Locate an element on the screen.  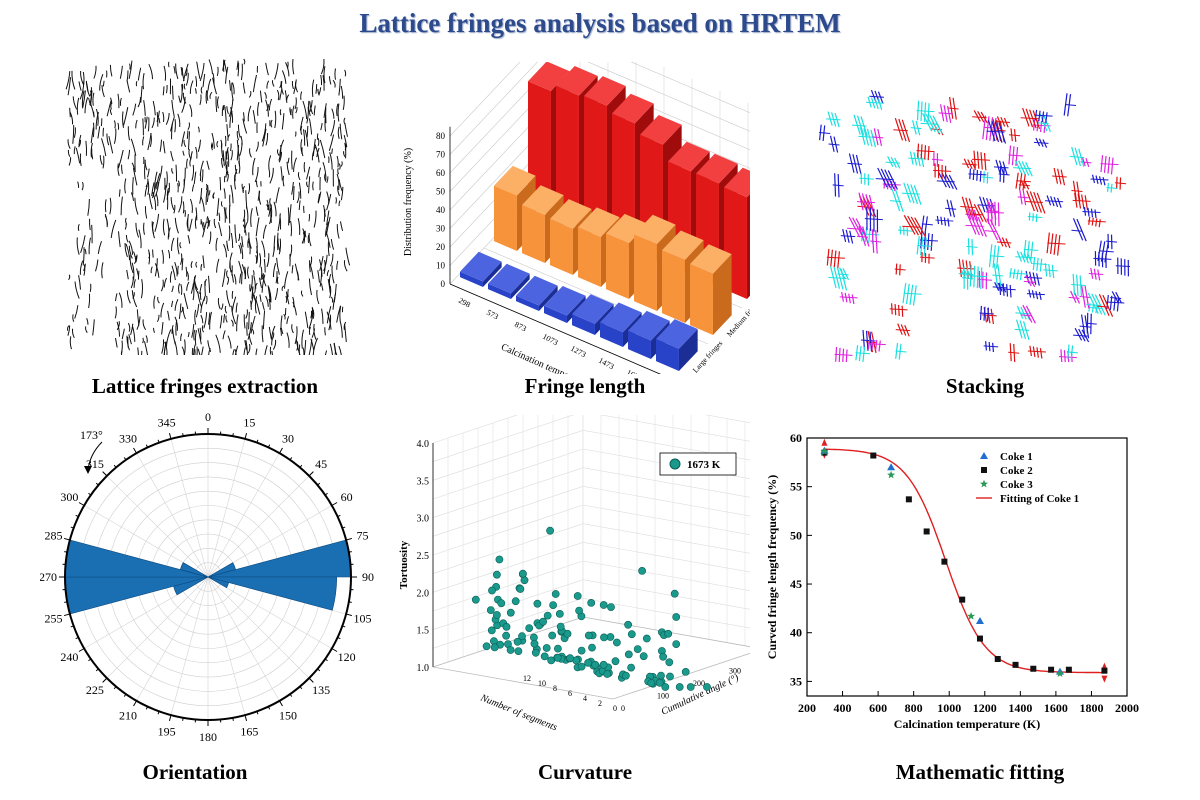
x-axis-label: Calcination temperature (K) is located at coordinates (552, 358).